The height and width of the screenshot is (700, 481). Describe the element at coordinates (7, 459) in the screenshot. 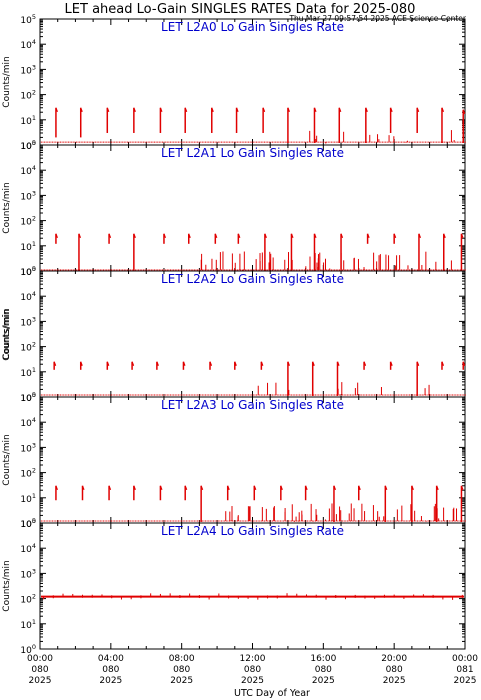

I see `panel-y-axis-label: Counts/min` at that location.